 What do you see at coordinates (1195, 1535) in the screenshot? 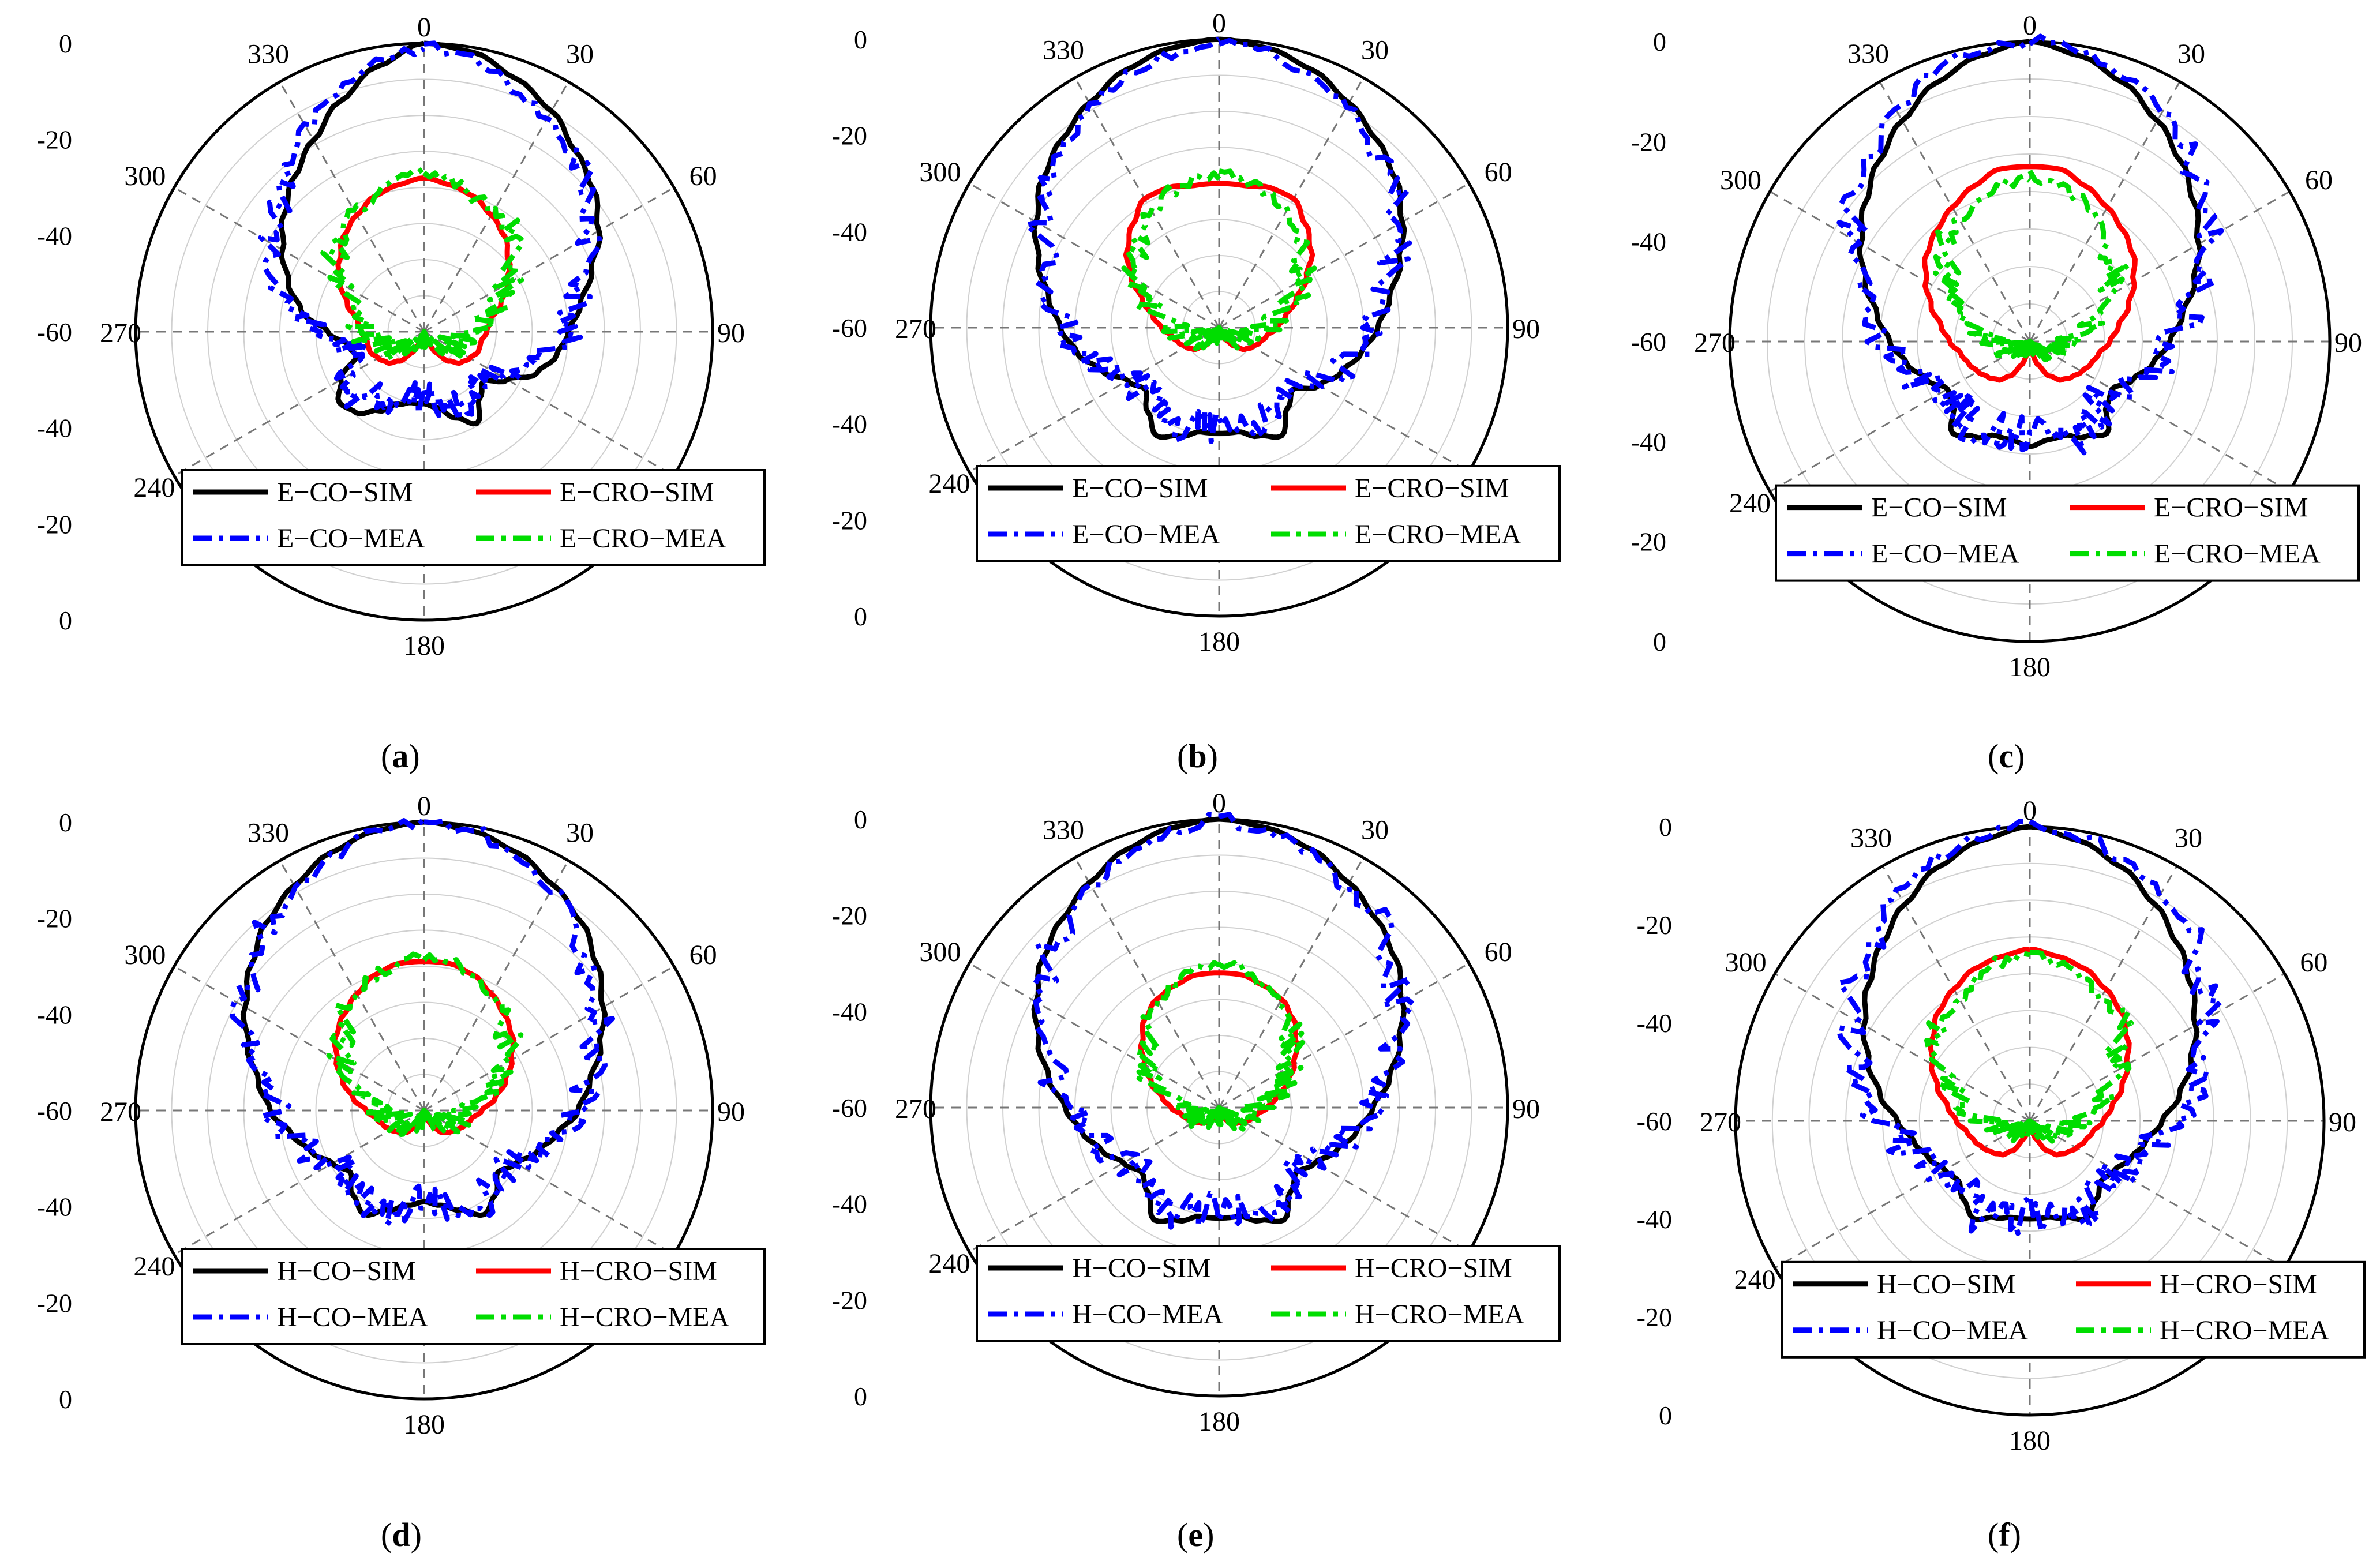
I see `panel-caption: (e)` at bounding box center [1195, 1535].